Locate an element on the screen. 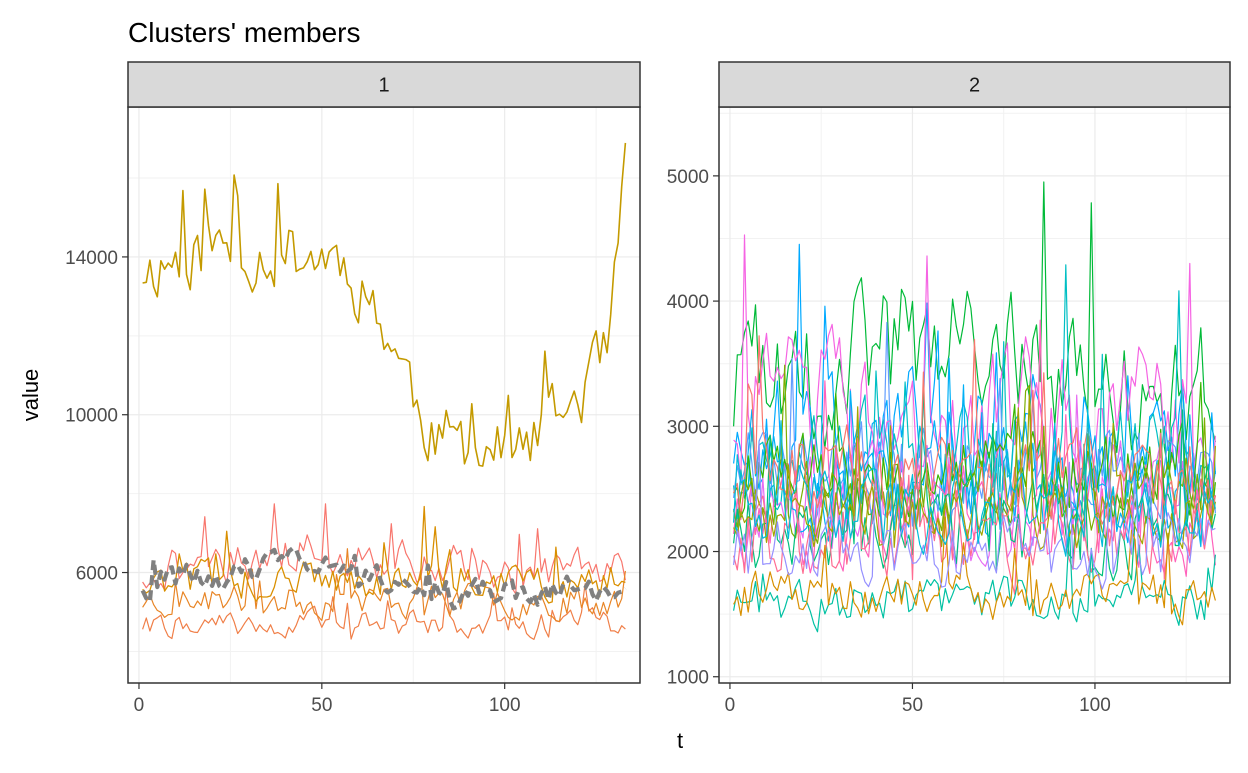 This screenshot has width=1248, height=773. y-axis-title: value is located at coordinates (30, 395).